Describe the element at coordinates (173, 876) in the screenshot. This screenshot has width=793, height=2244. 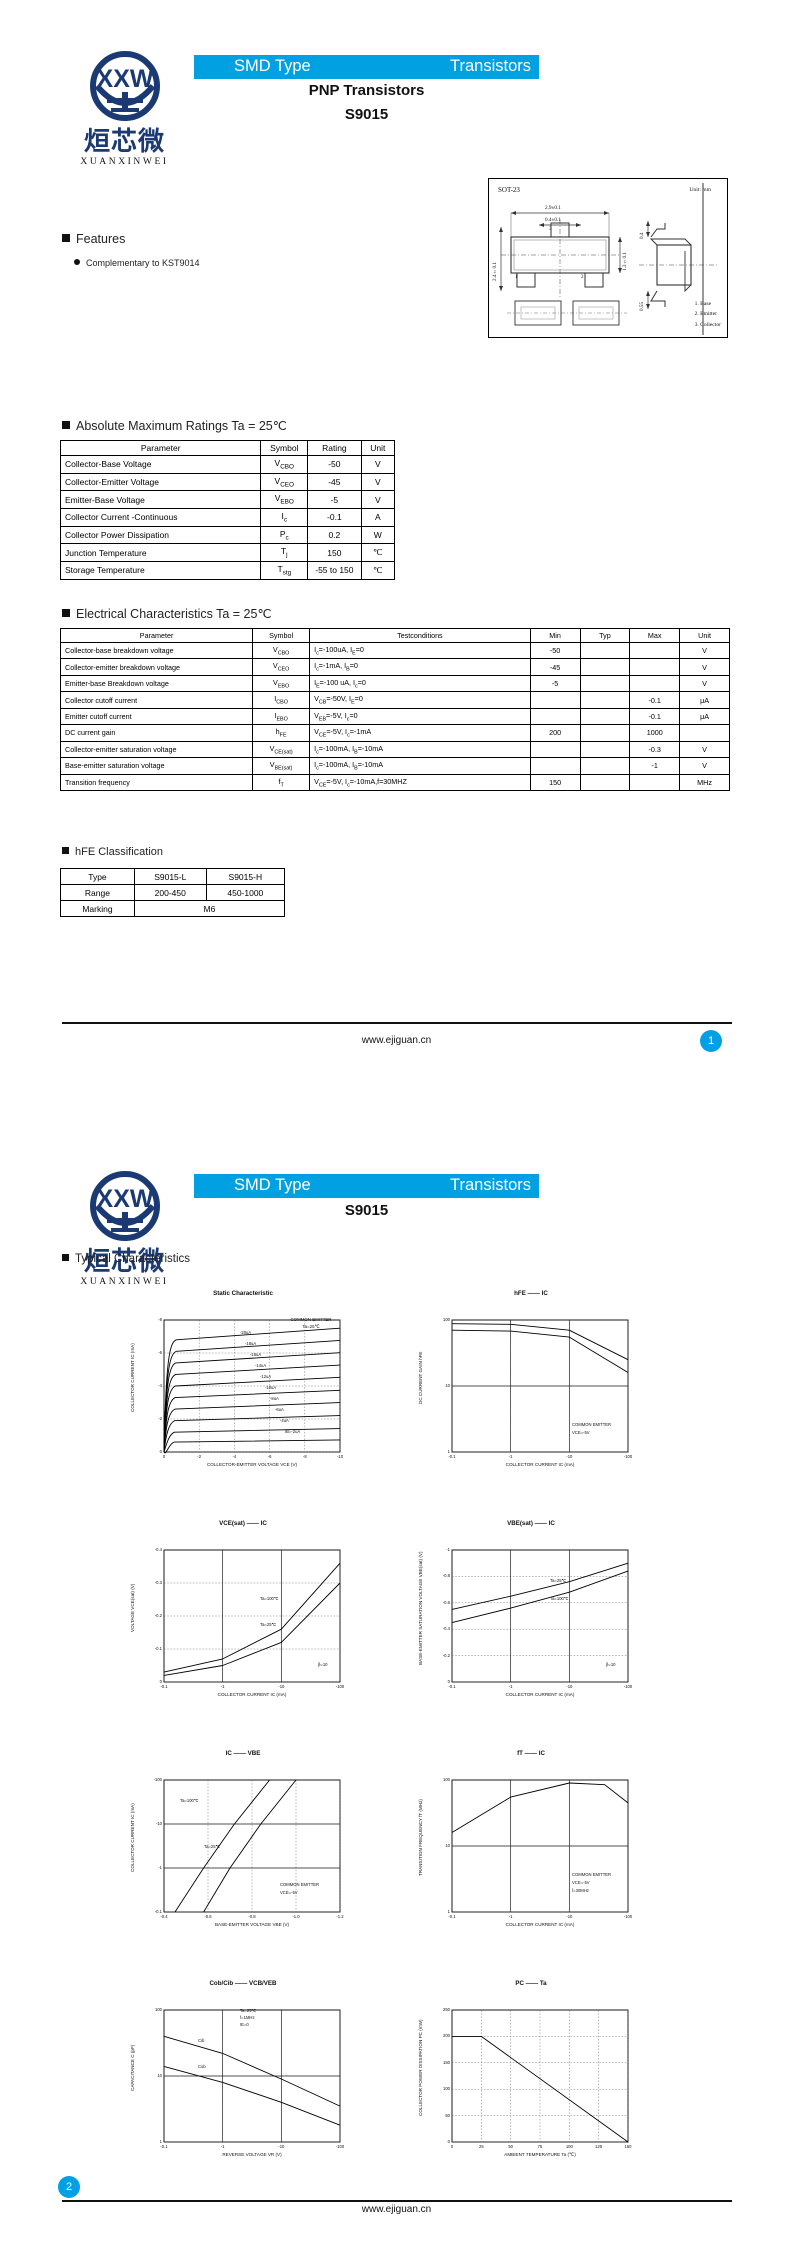
I see `table-row: Type S9015-L S9015-H` at that location.